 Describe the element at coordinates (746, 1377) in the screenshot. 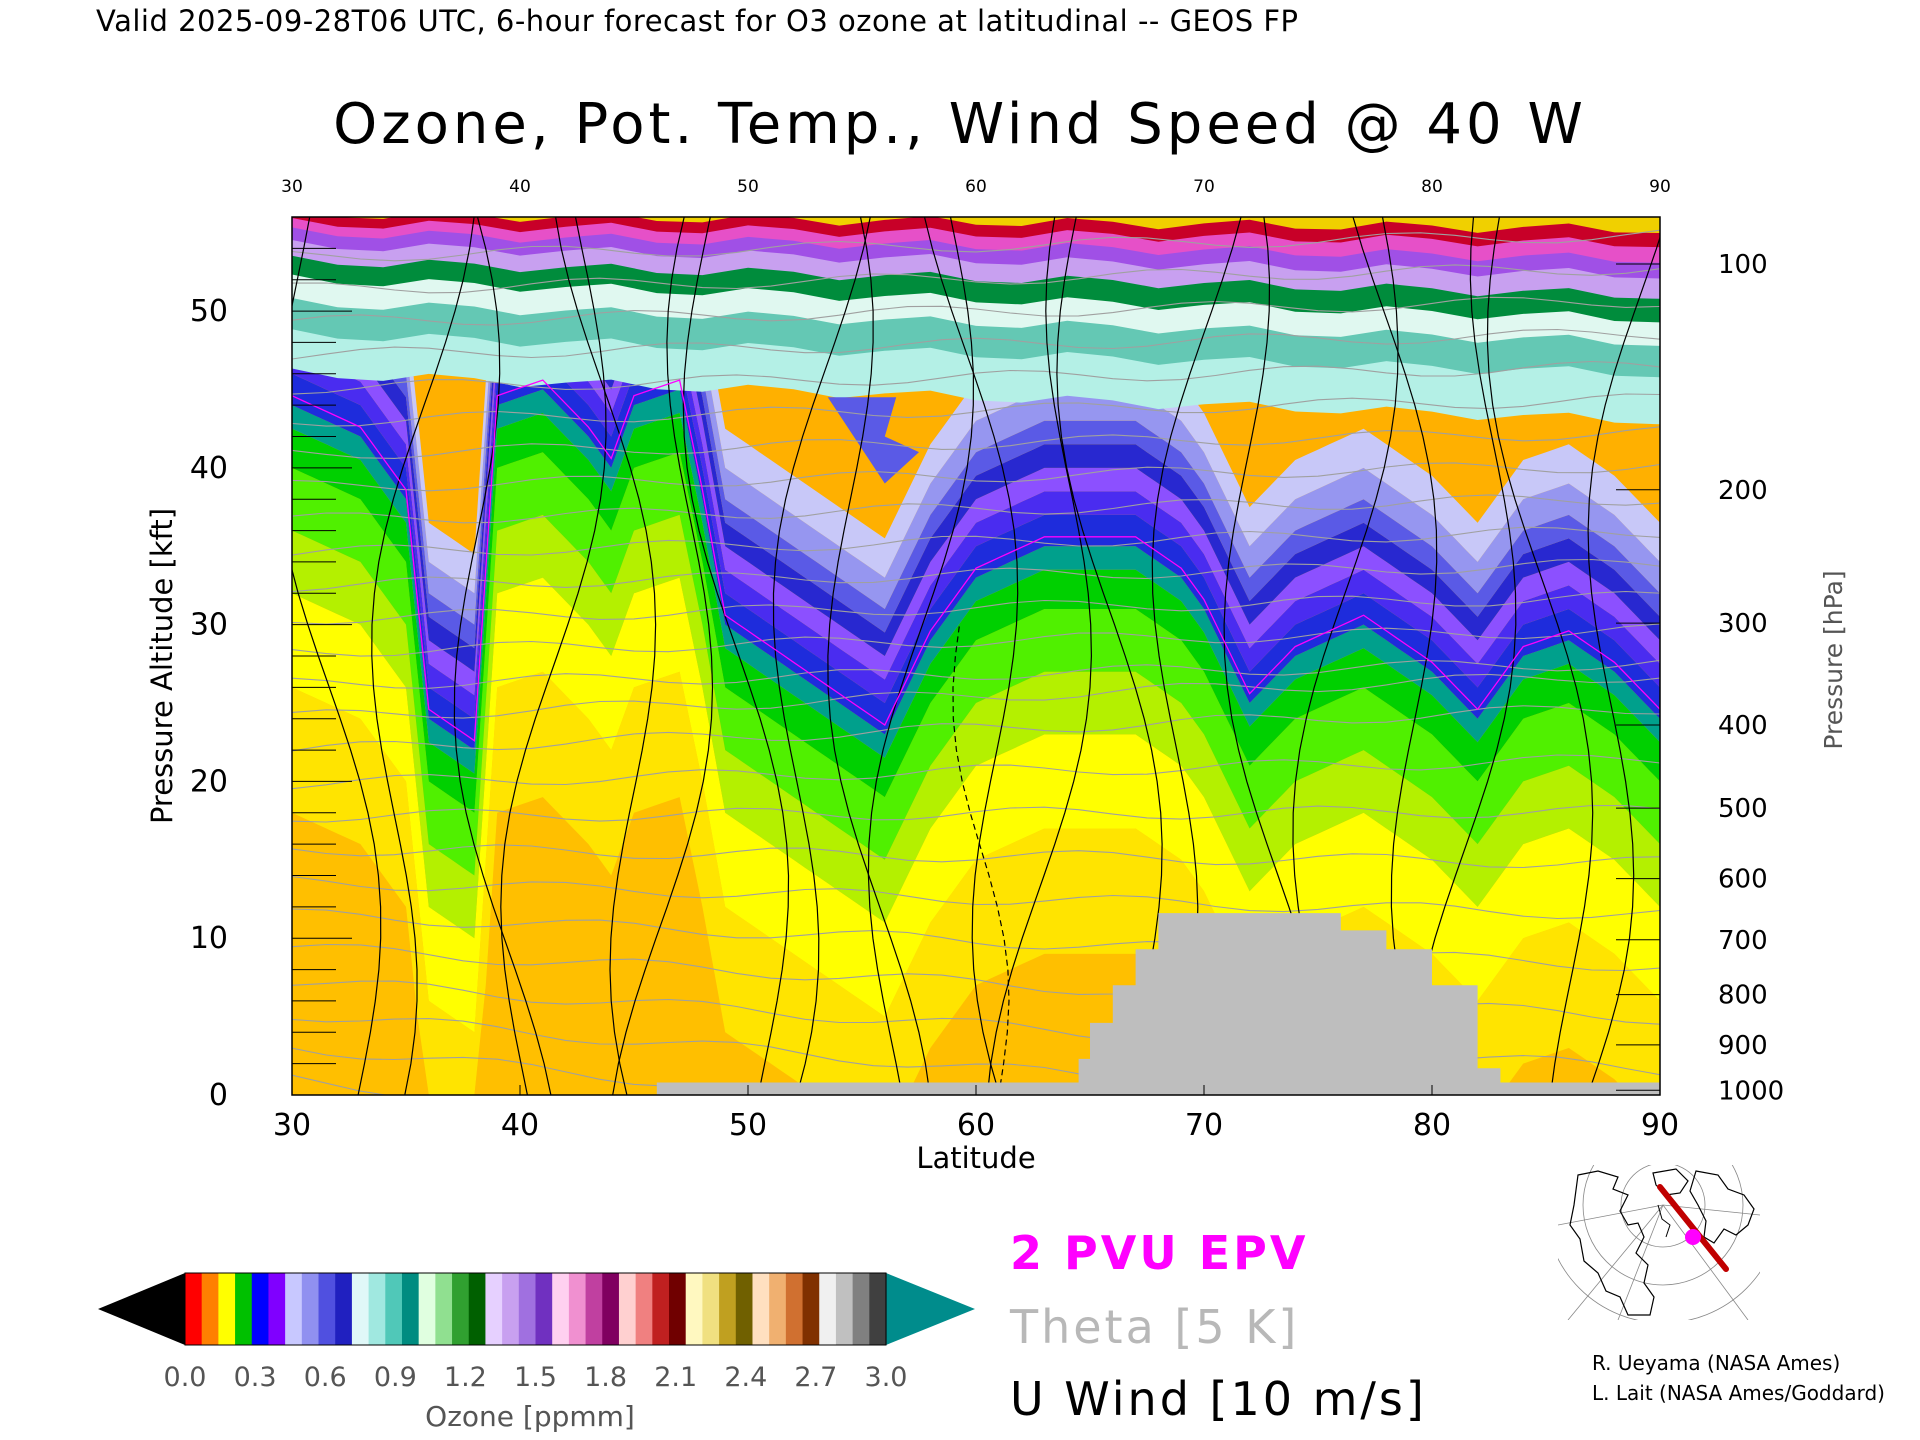

I see `colorbar-tick-label: 2.4` at that location.